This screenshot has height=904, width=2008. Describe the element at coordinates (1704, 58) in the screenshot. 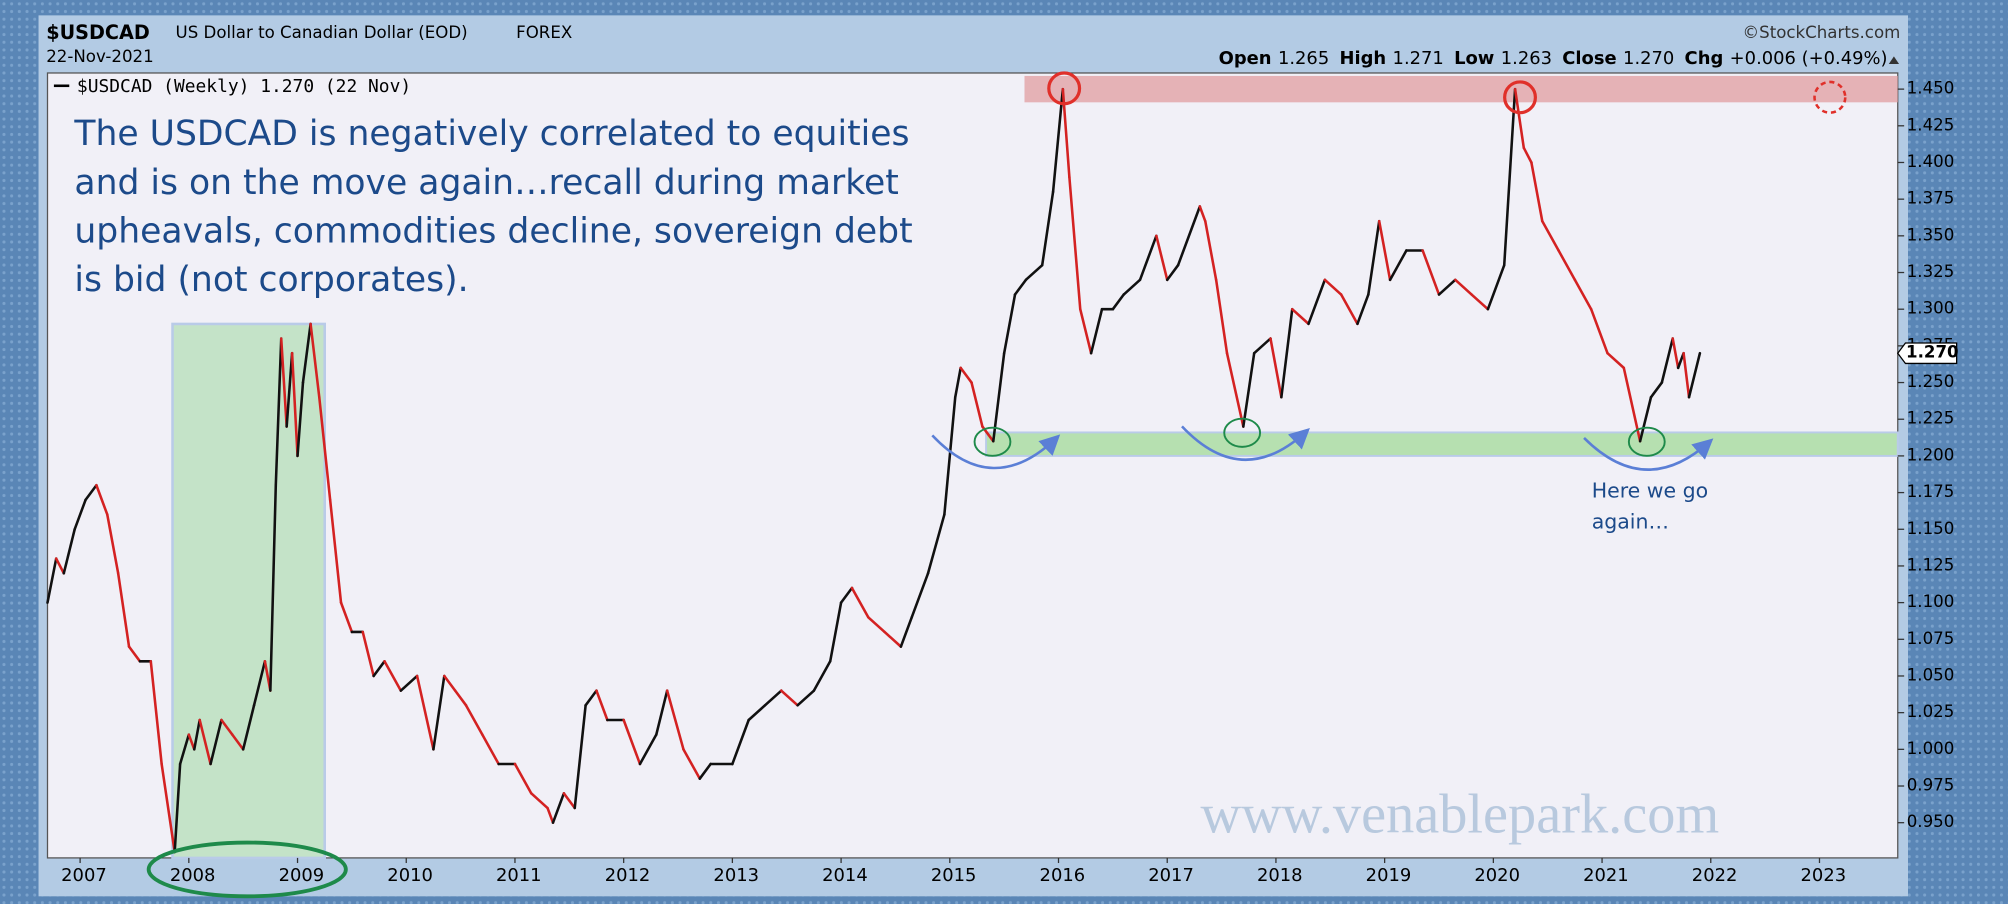

I see `quote-label: Chg` at that location.